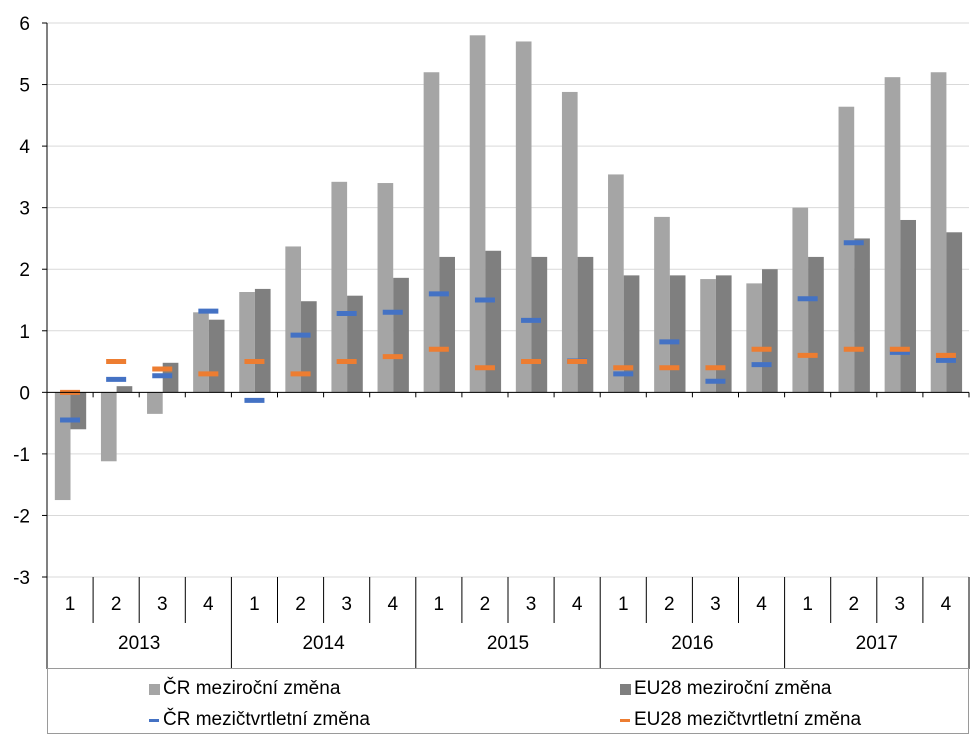 Image resolution: width=971 pixels, height=736 pixels. What do you see at coordinates (24, 270) in the screenshot?
I see `y-tick-label: 2` at bounding box center [24, 270].